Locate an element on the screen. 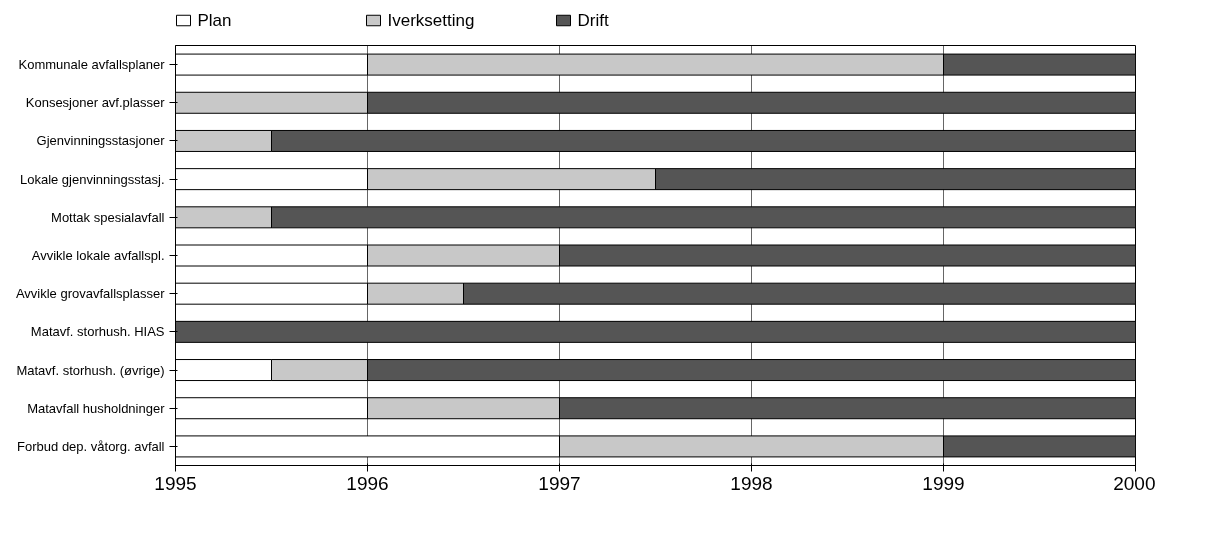  y-tick-label: Konsesjoner avf.plasser is located at coordinates (95, 103).